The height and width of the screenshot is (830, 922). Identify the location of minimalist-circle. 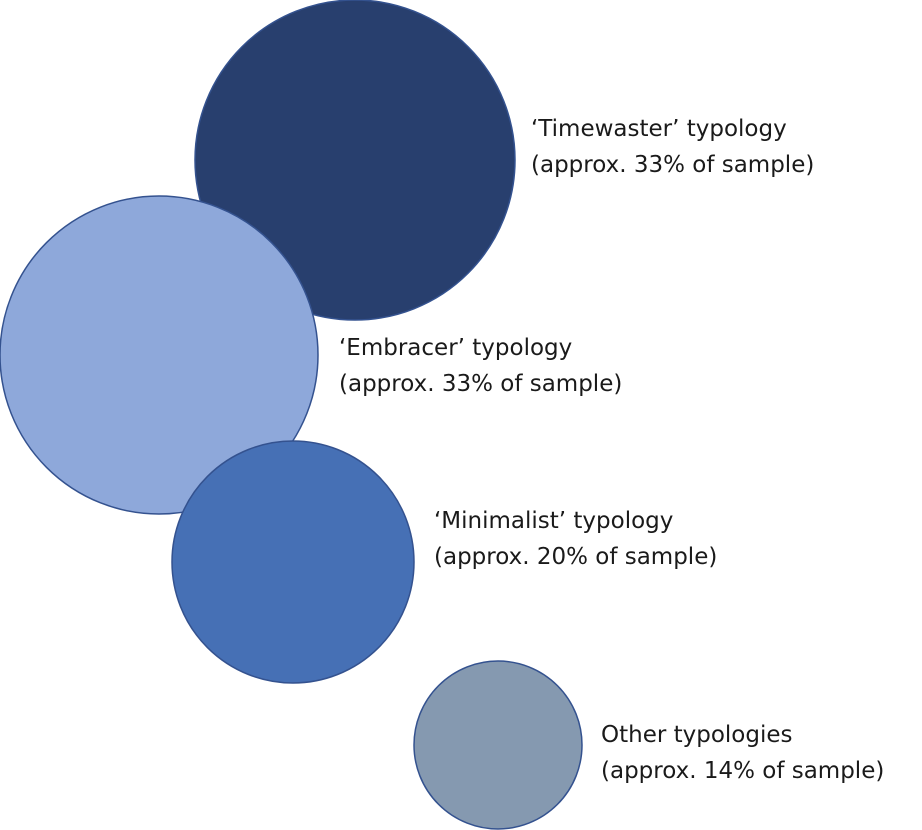
(293, 562).